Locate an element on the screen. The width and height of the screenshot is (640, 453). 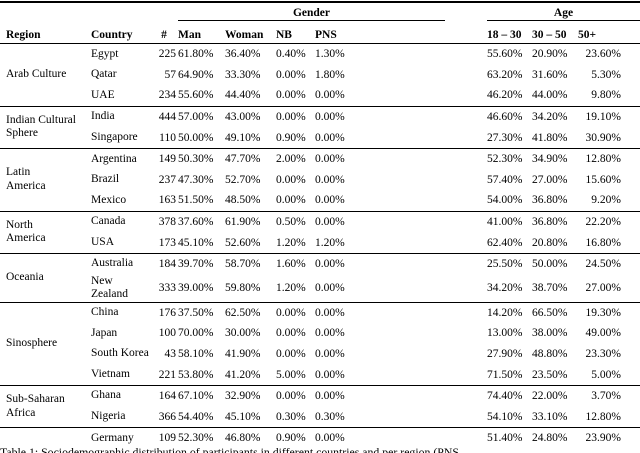
percent-cell: 66.50% is located at coordinates (550, 312).